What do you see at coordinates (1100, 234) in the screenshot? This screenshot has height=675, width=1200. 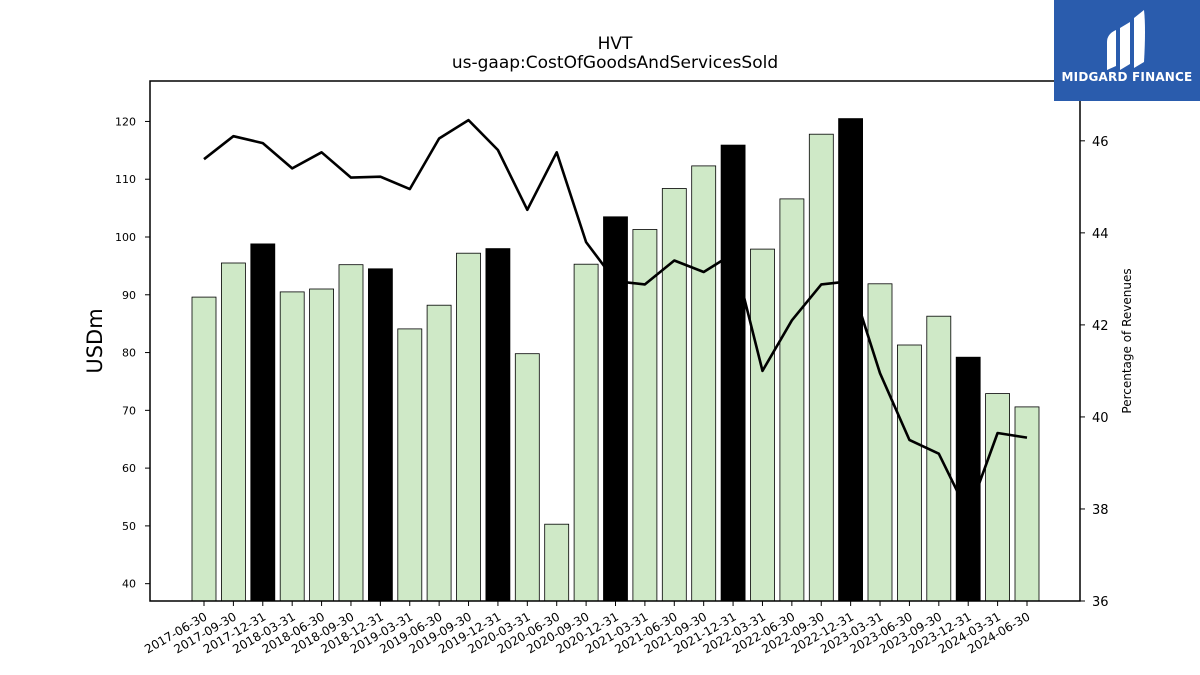 I see `right-y-tick-label: 44` at bounding box center [1100, 234].